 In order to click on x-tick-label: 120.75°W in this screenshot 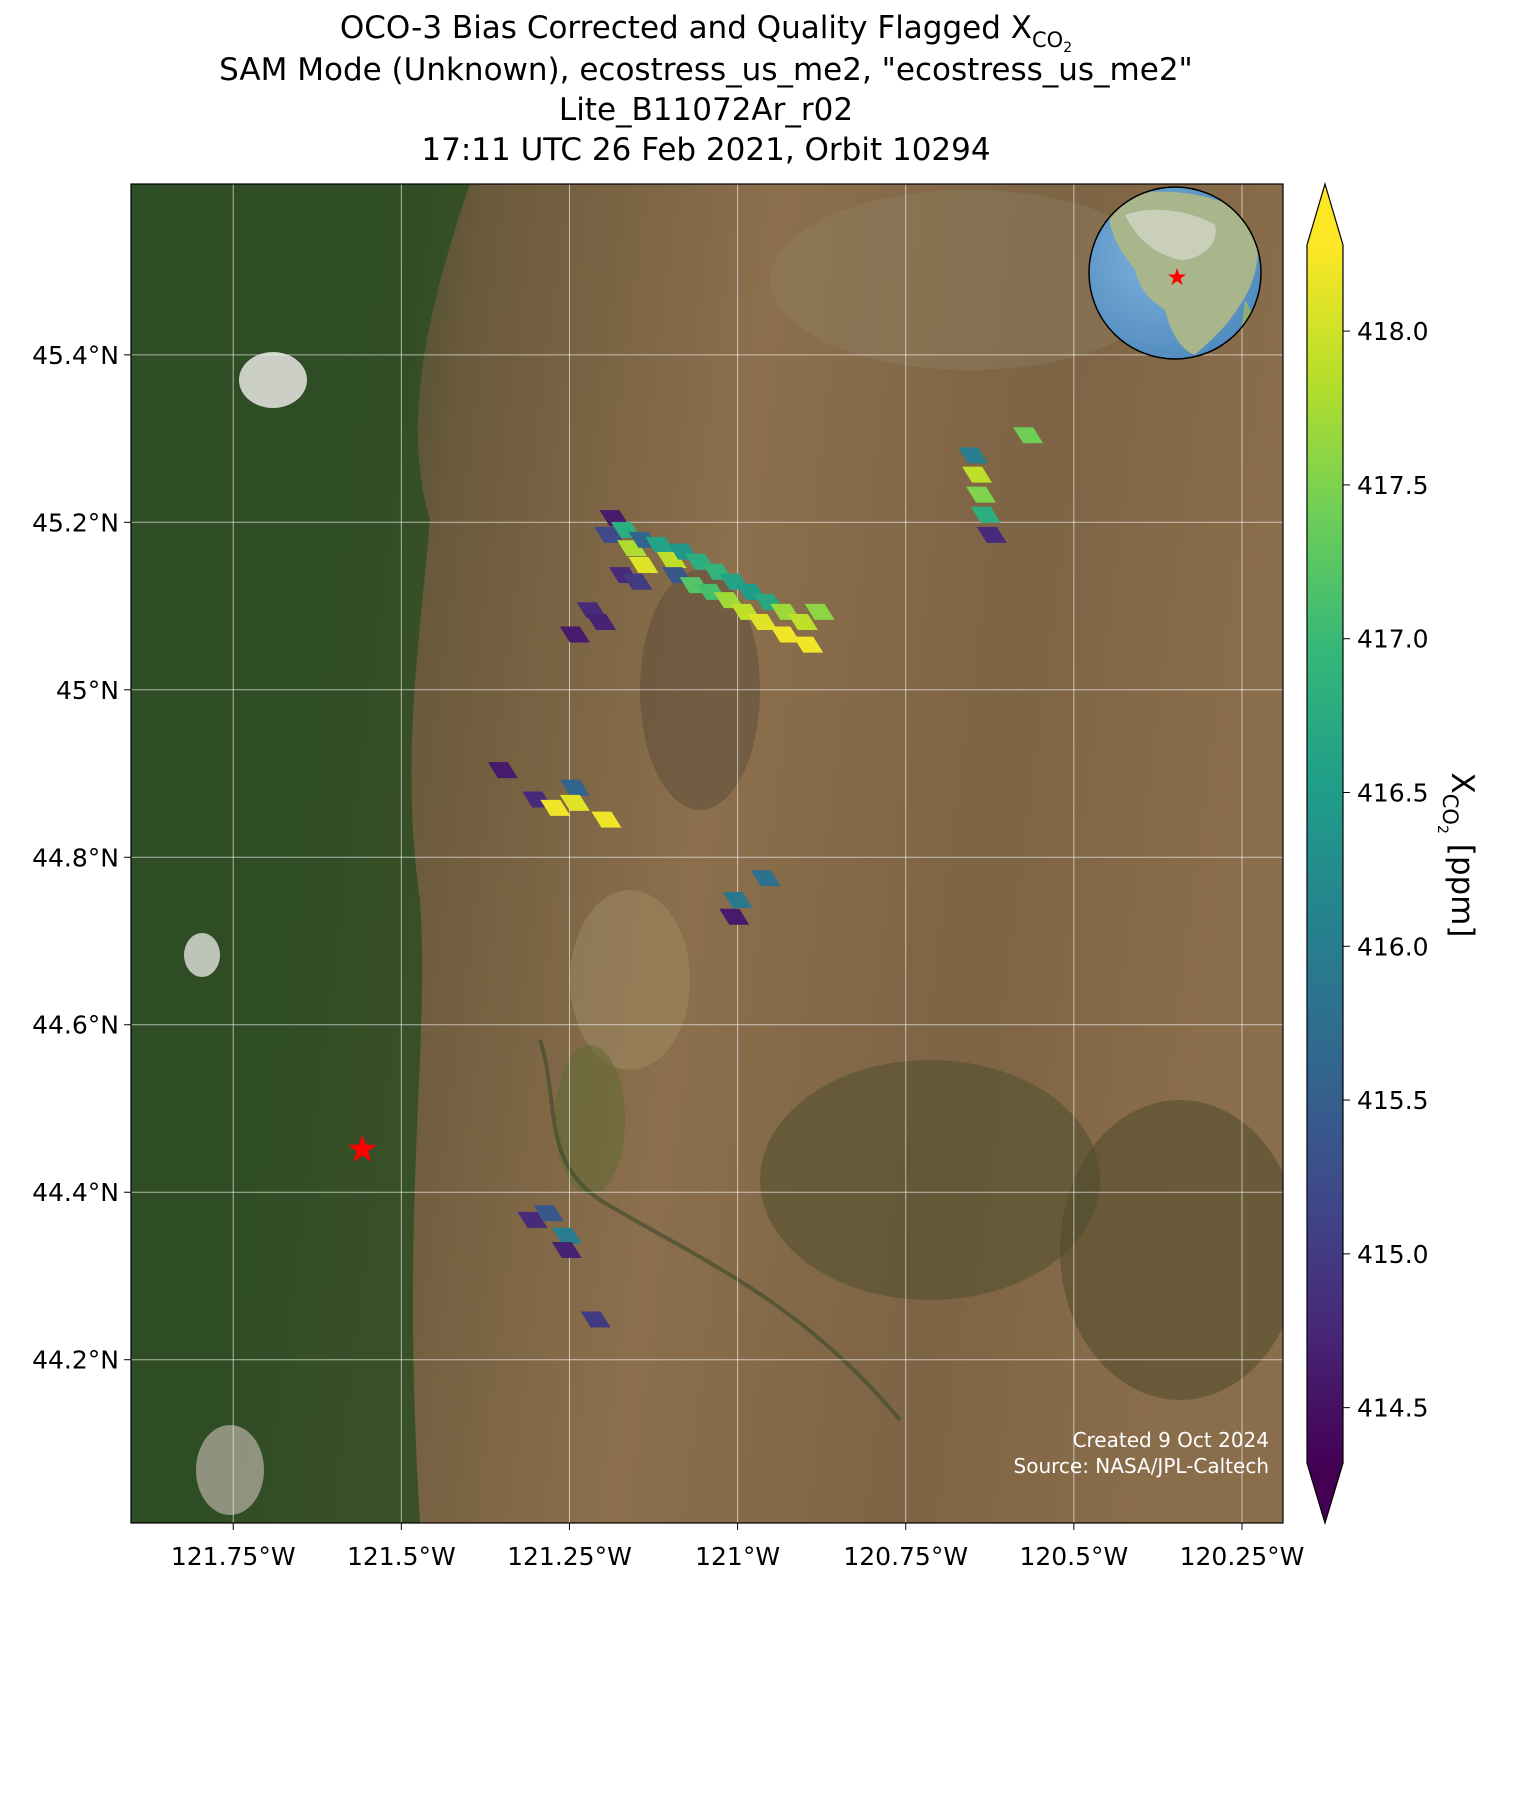, I will do `click(905, 1556)`.